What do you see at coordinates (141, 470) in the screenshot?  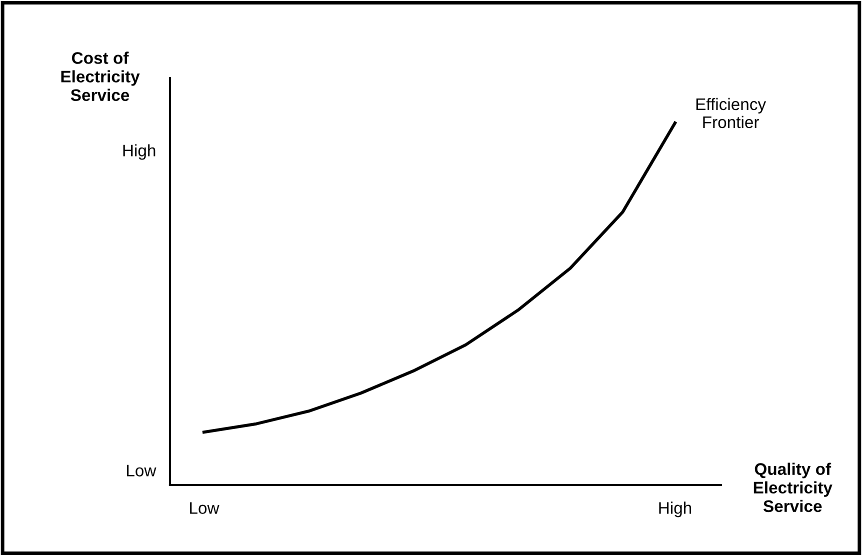 I see `text: Low` at bounding box center [141, 470].